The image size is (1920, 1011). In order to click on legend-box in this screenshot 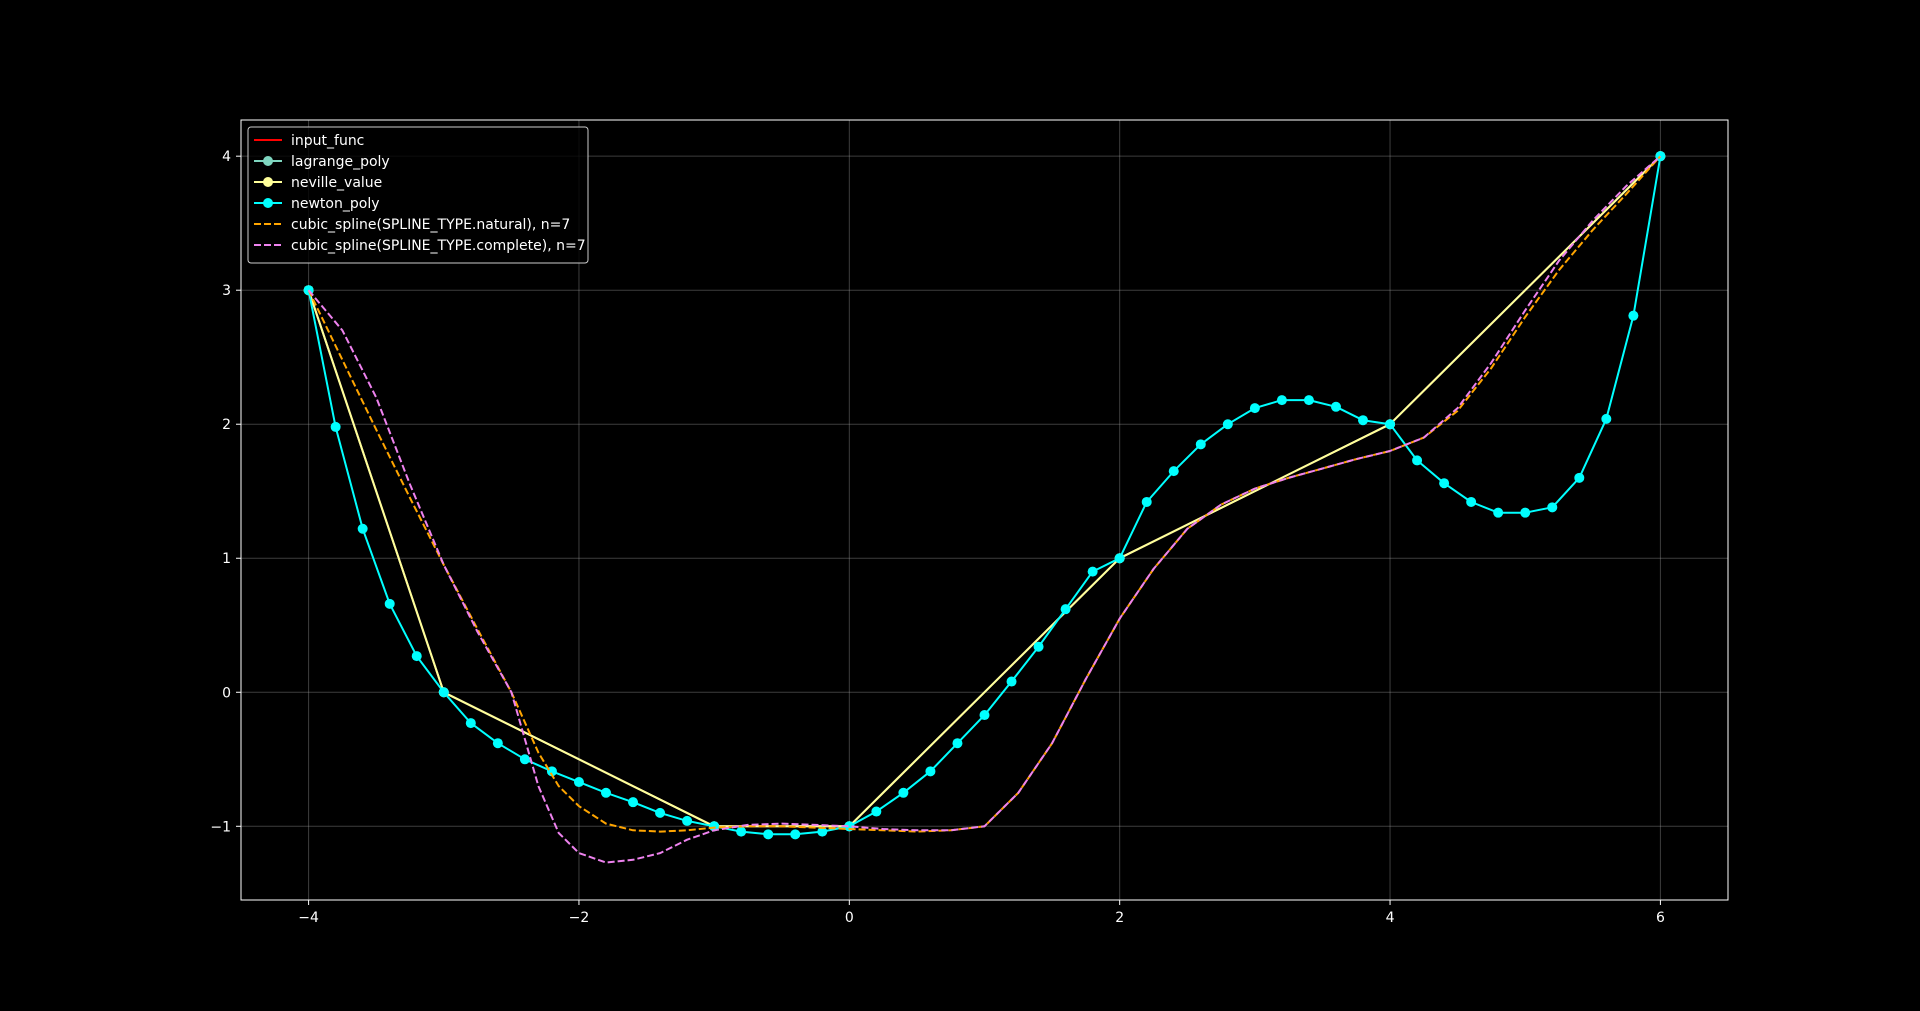, I will do `click(418, 195)`.